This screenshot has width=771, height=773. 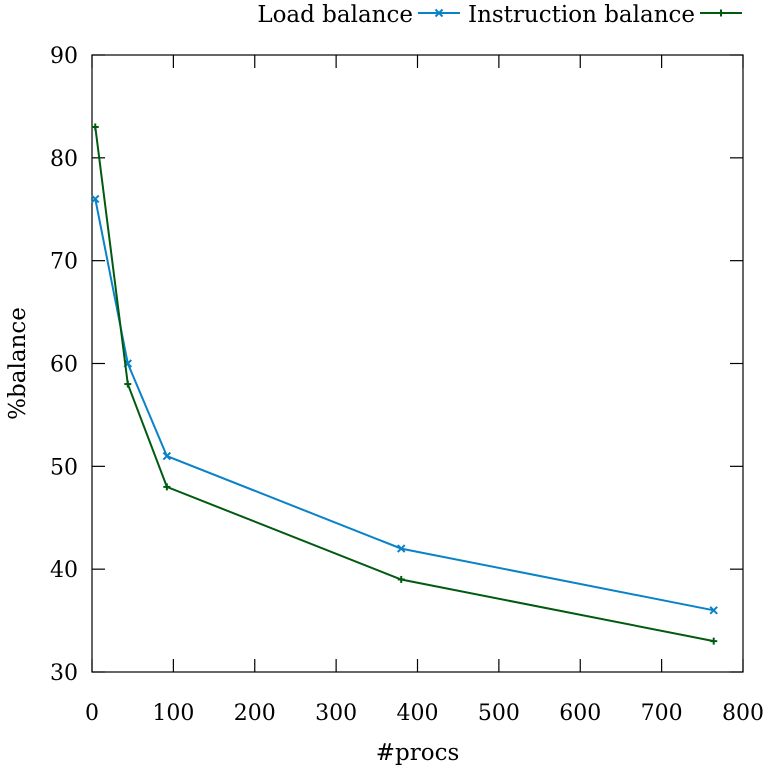 I want to click on x-tick-label: 600, so click(x=580, y=713).